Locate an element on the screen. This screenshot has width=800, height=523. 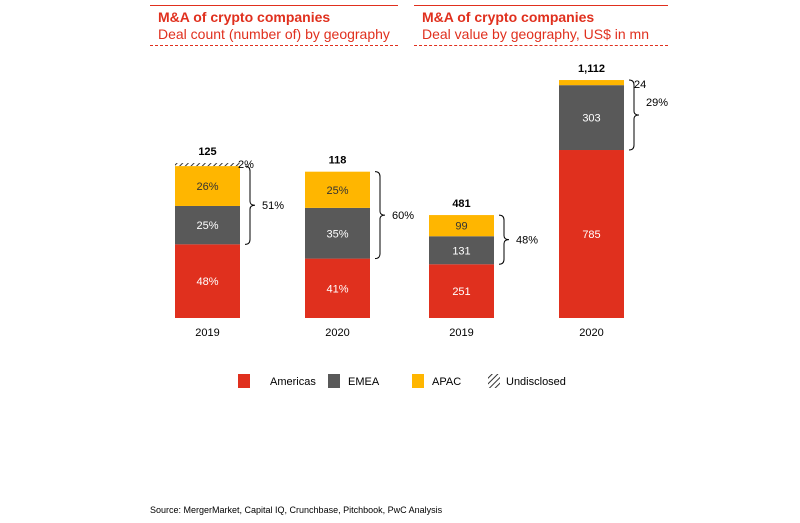
bracket-label: 51% is located at coordinates (273, 206).